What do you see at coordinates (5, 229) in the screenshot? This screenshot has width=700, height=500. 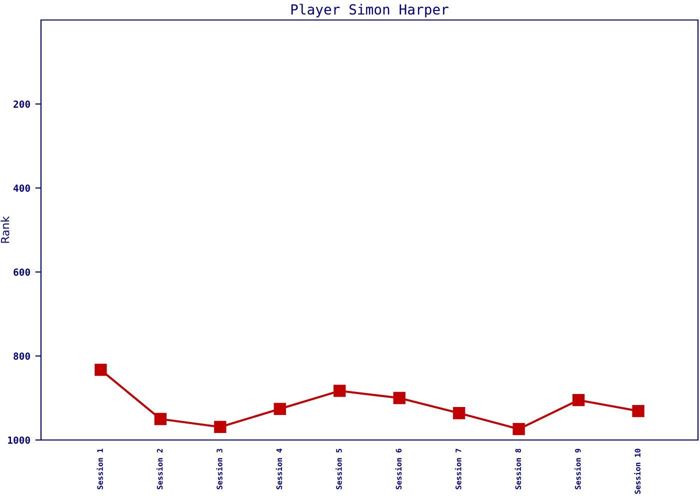 I see `y-axis-title: Rank` at bounding box center [5, 229].